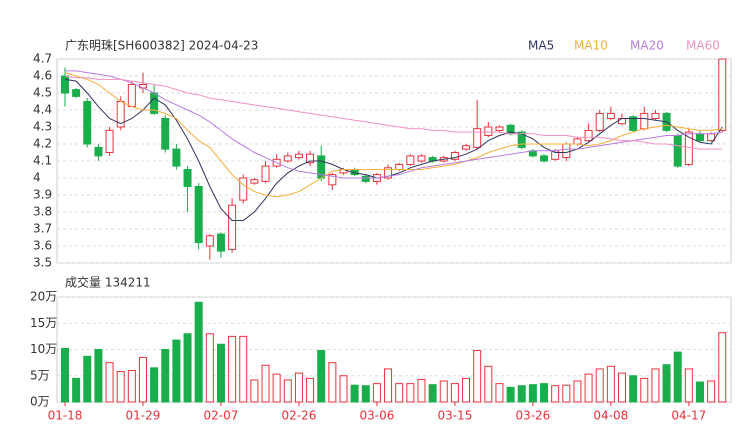 This screenshot has width=740, height=440. Describe the element at coordinates (37, 178) in the screenshot. I see `y-tick-label: 4` at that location.